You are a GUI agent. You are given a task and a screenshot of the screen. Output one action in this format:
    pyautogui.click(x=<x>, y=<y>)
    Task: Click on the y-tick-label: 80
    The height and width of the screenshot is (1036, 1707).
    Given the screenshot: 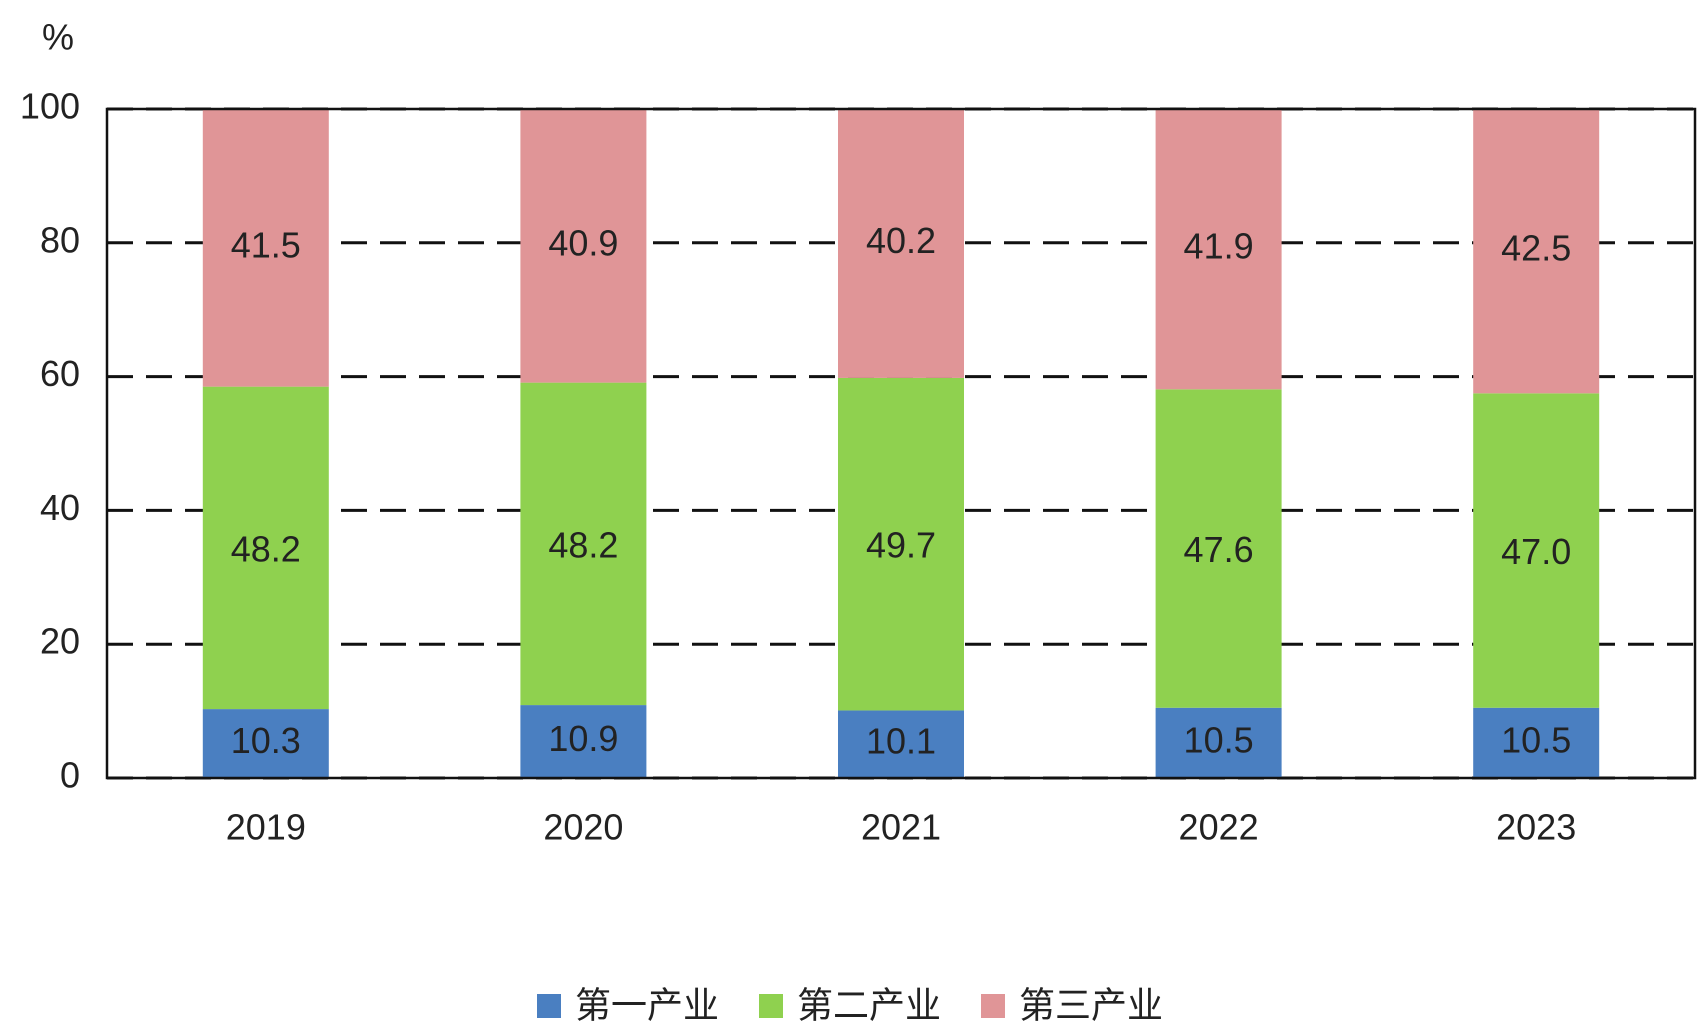 What is the action you would take?
    pyautogui.click(x=60, y=239)
    